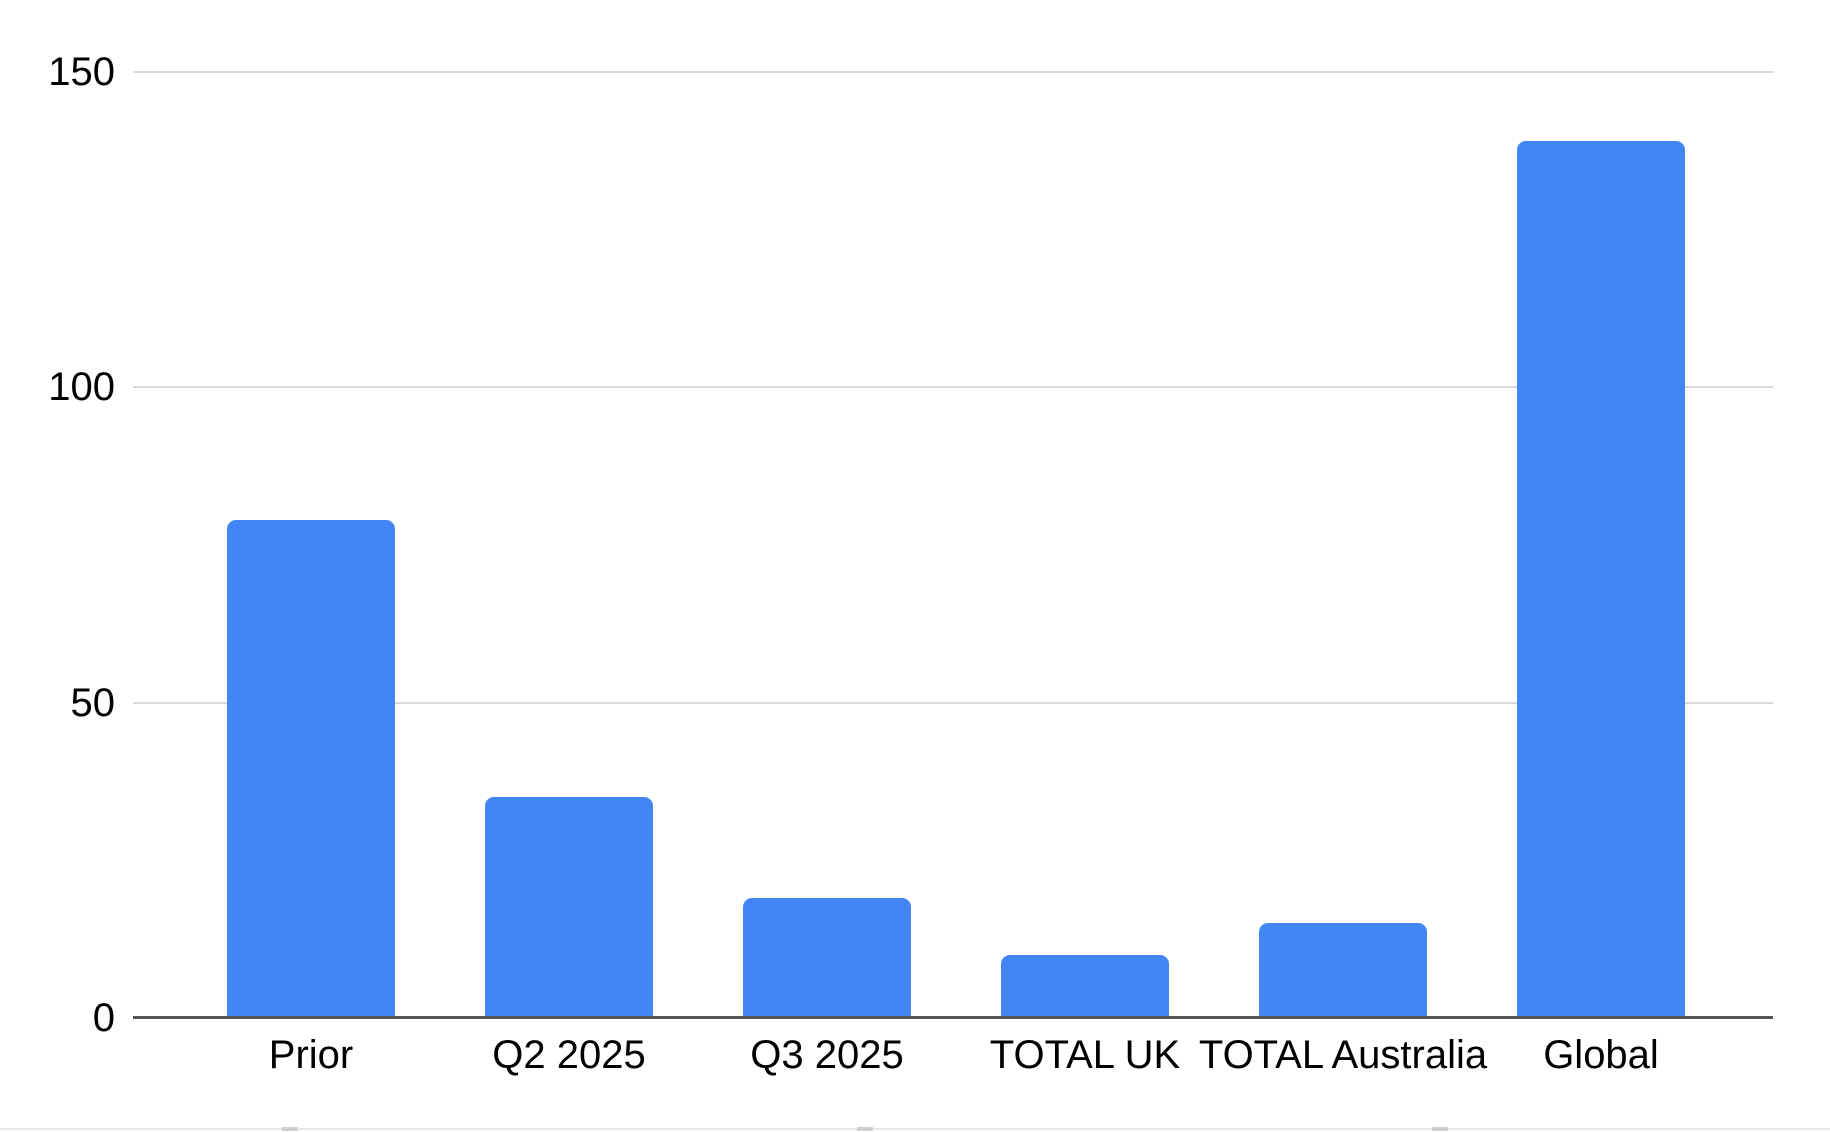  Describe the element at coordinates (1601, 579) in the screenshot. I see `bar-global` at that location.